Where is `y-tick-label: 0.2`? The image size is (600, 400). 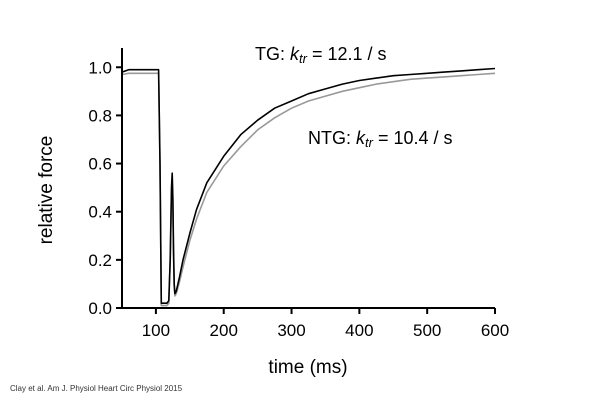
y-tick-label: 0.2 is located at coordinates (100, 260).